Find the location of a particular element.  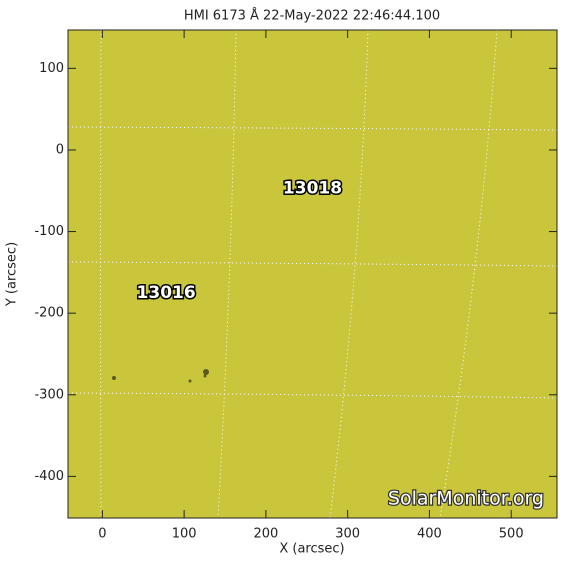

y-tick-label: -200 is located at coordinates (49, 313).